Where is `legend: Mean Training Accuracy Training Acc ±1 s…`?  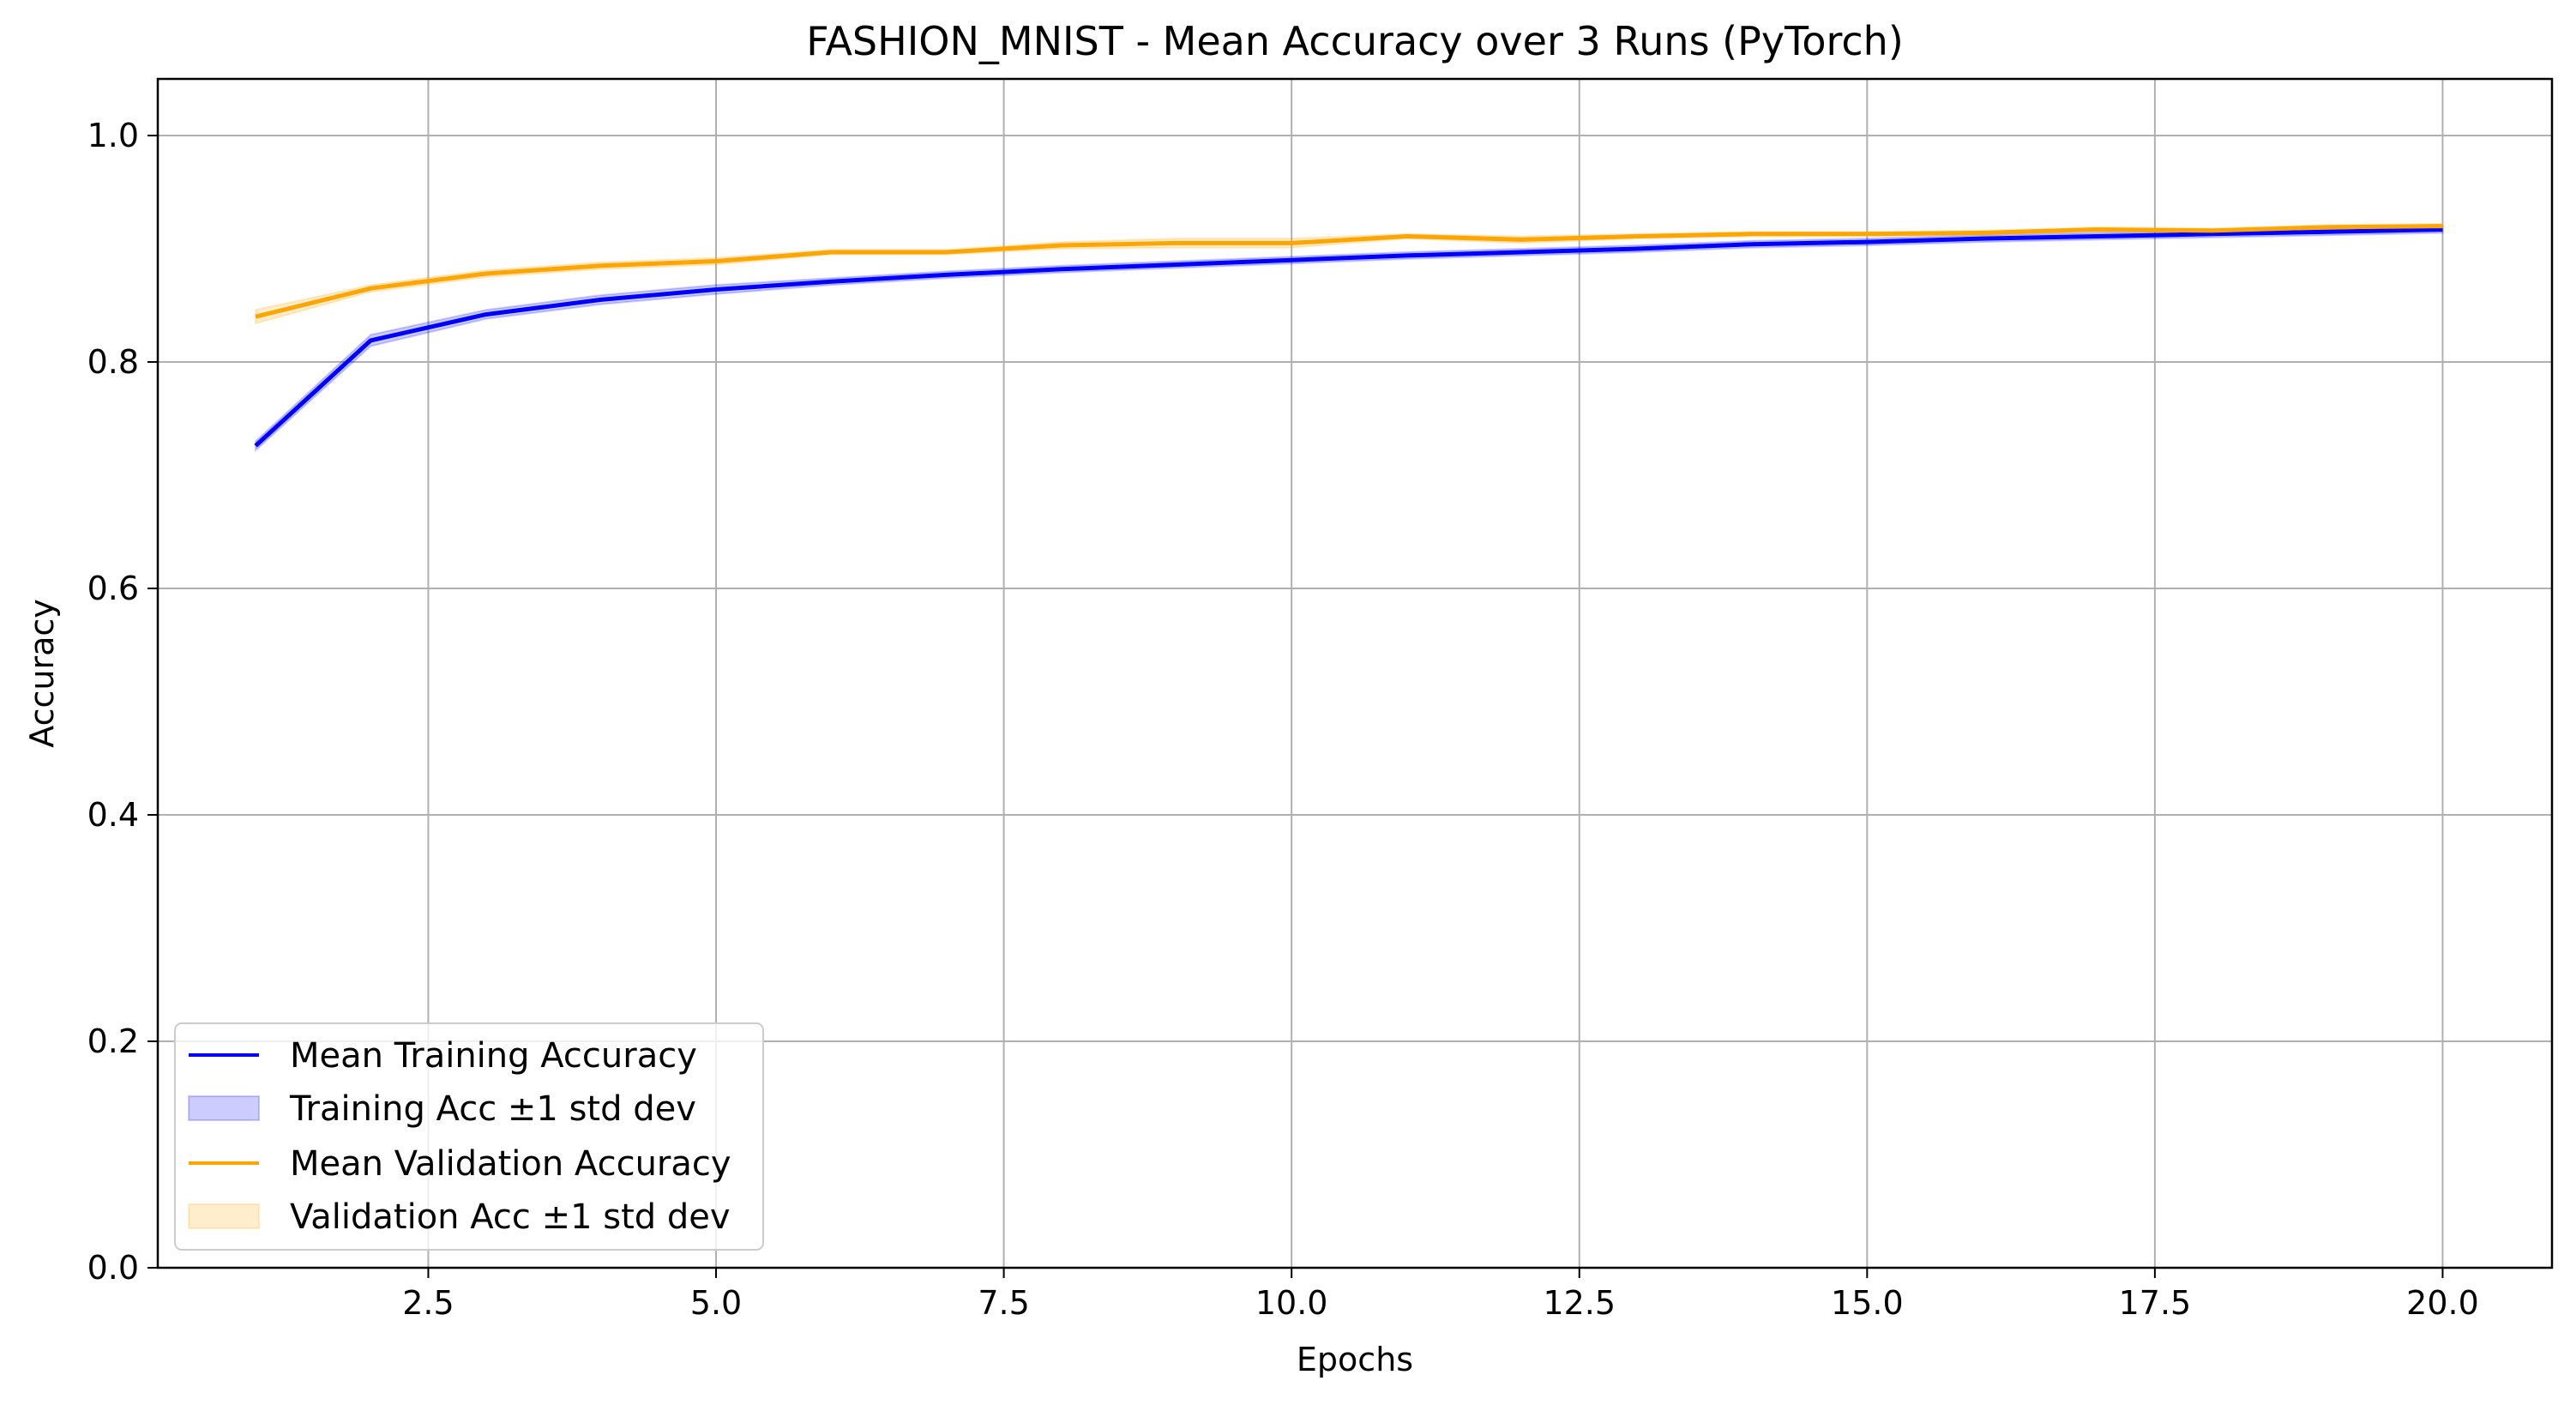 legend: Mean Training Accuracy Training Acc ±1 s… is located at coordinates (469, 1136).